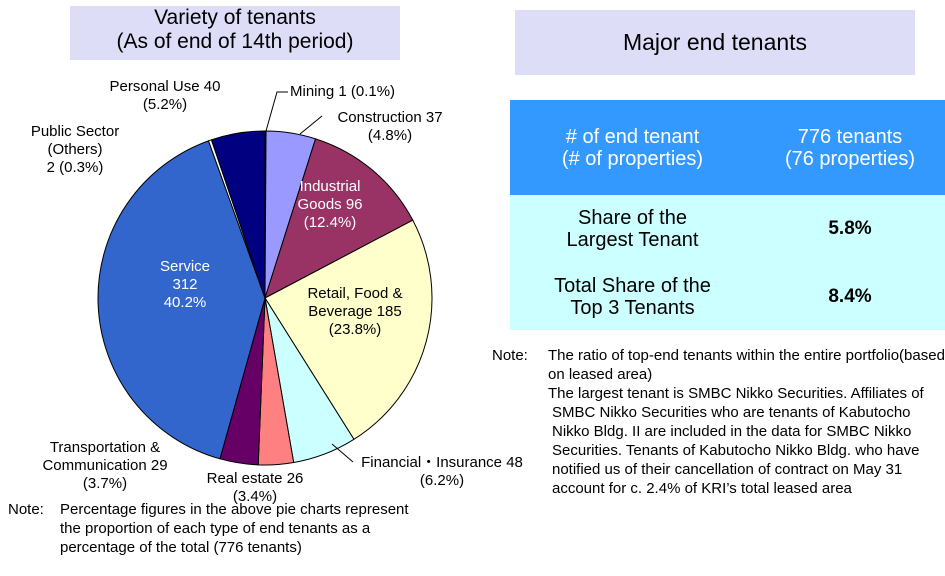  I want to click on slice-label: Service 312 40.2%, so click(185, 284).